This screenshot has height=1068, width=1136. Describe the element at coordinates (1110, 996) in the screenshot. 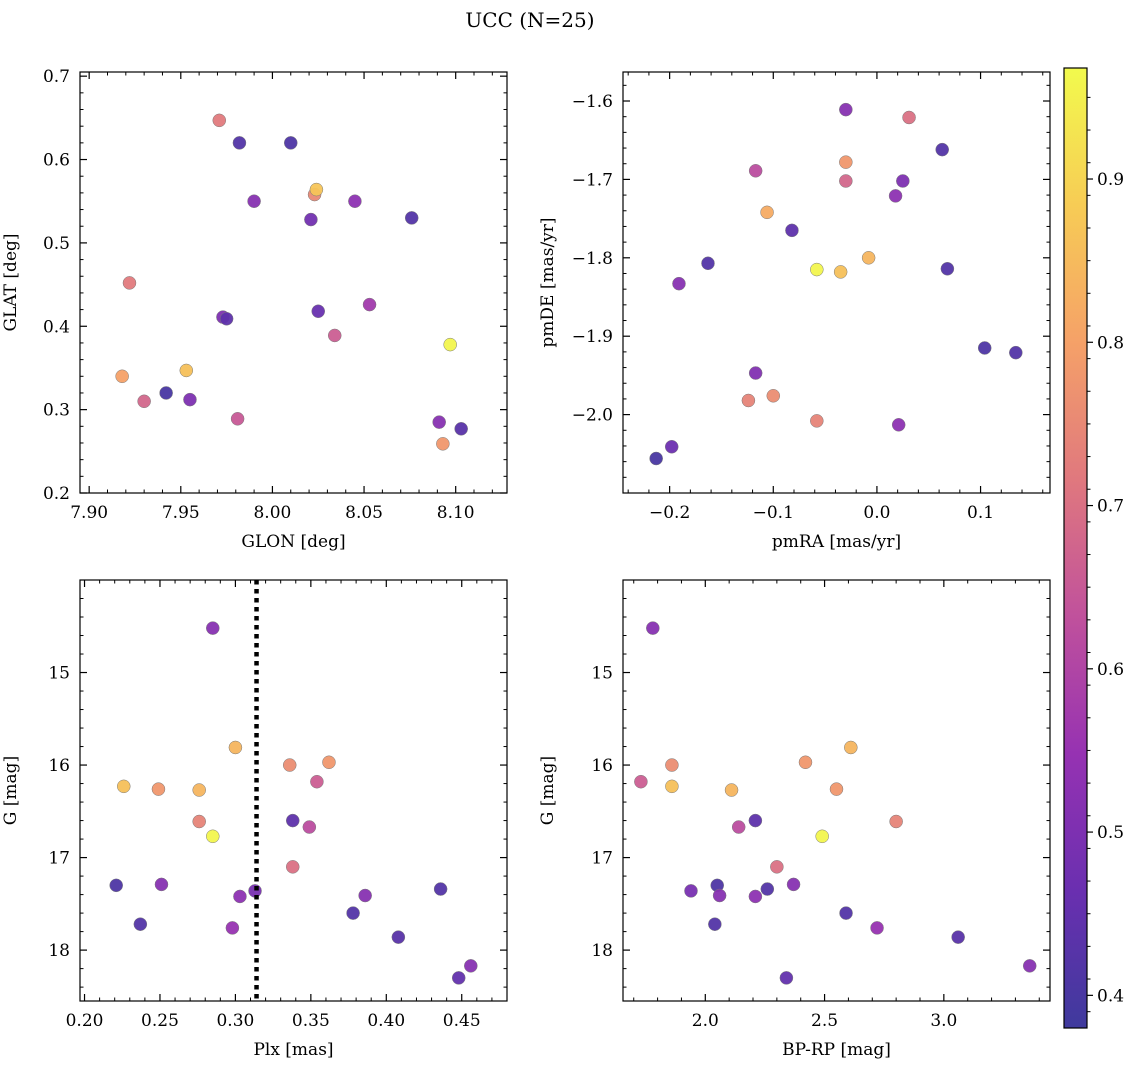

I see `colorbar-tick-label: 0.4` at that location.